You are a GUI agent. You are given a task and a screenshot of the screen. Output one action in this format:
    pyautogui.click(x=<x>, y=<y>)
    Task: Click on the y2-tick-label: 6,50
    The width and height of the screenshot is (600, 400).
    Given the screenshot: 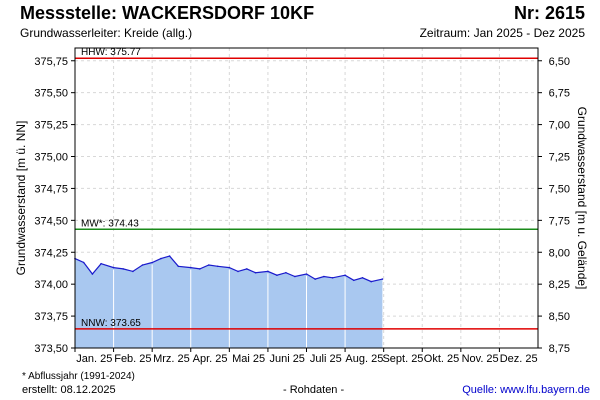 What is the action you would take?
    pyautogui.click(x=559, y=62)
    